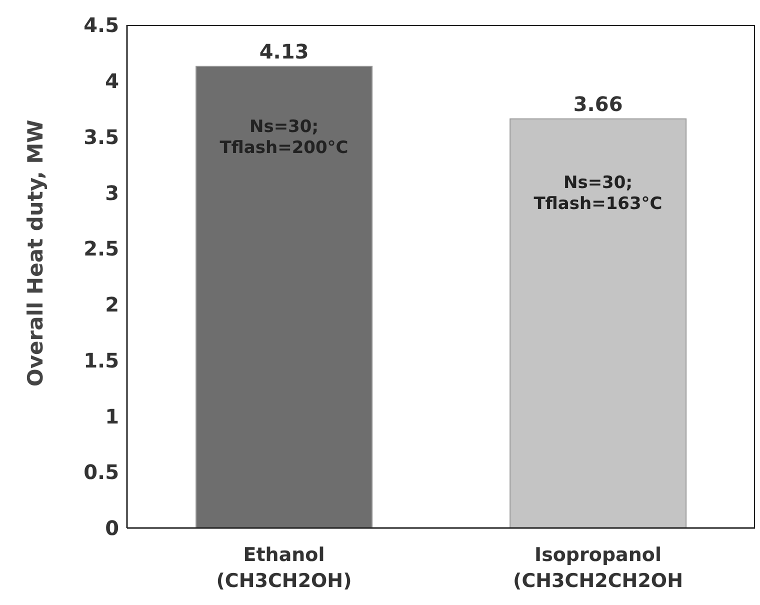  Describe the element at coordinates (598, 193) in the screenshot. I see `annotation: Ns=30; Tflash=163°C` at that location.